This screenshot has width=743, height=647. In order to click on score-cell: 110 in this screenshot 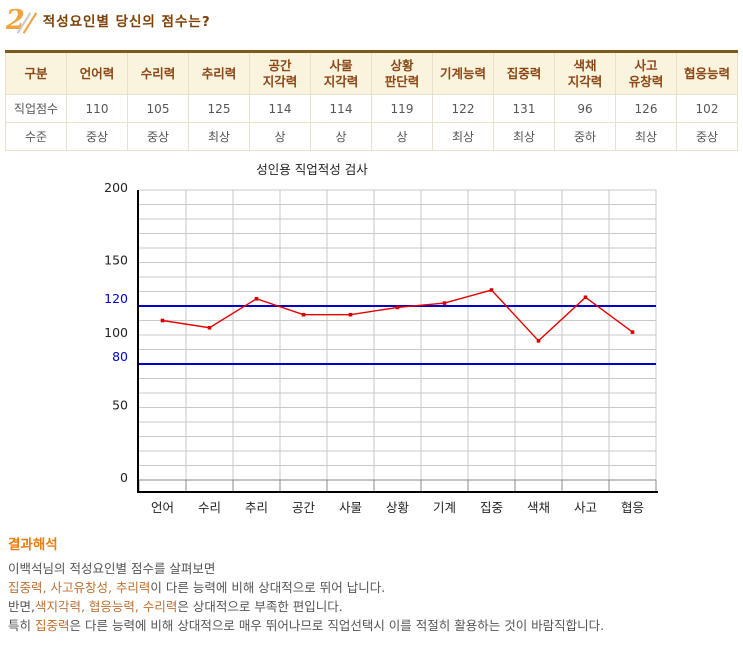, I will do `click(97, 109)`.